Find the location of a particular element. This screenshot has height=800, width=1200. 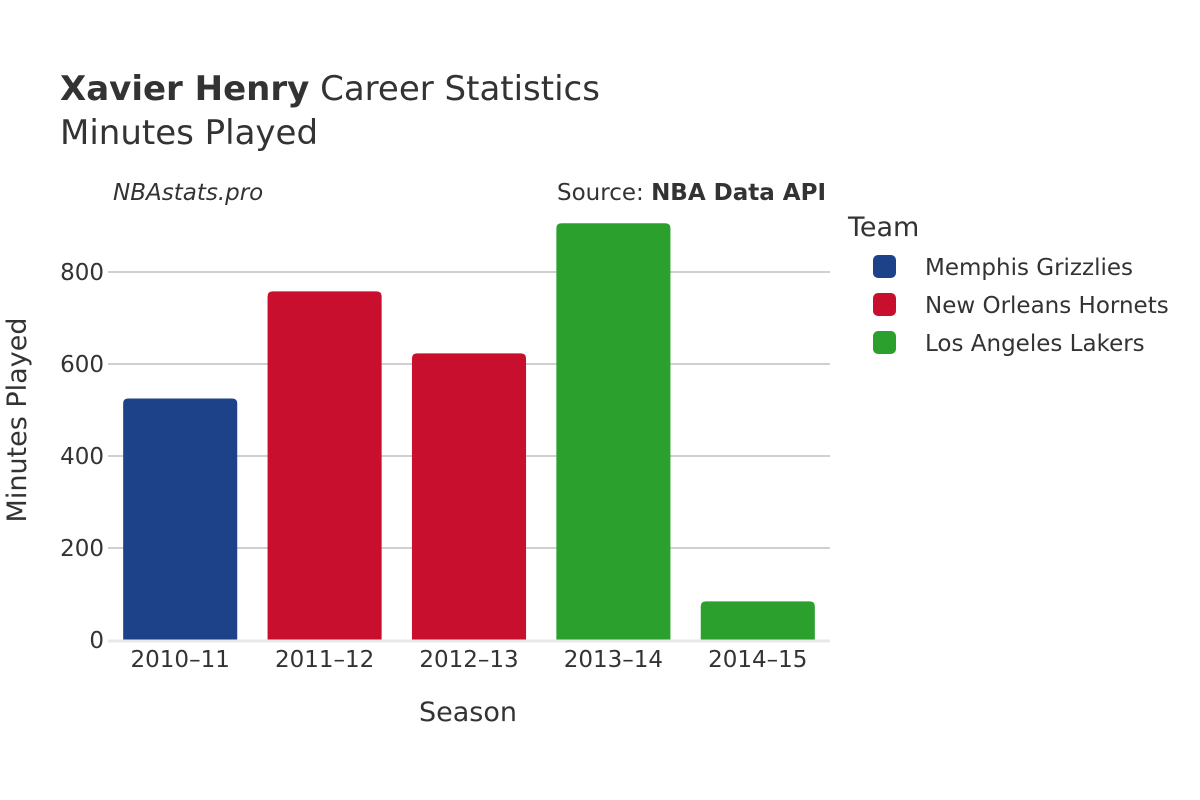

x-axis-title: Season is located at coordinates (468, 712).